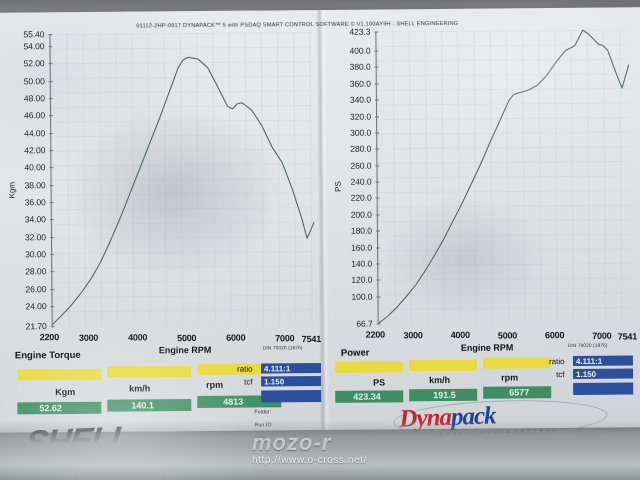 The height and width of the screenshot is (480, 640). I want to click on power-col-kmh: km/h, so click(440, 380).